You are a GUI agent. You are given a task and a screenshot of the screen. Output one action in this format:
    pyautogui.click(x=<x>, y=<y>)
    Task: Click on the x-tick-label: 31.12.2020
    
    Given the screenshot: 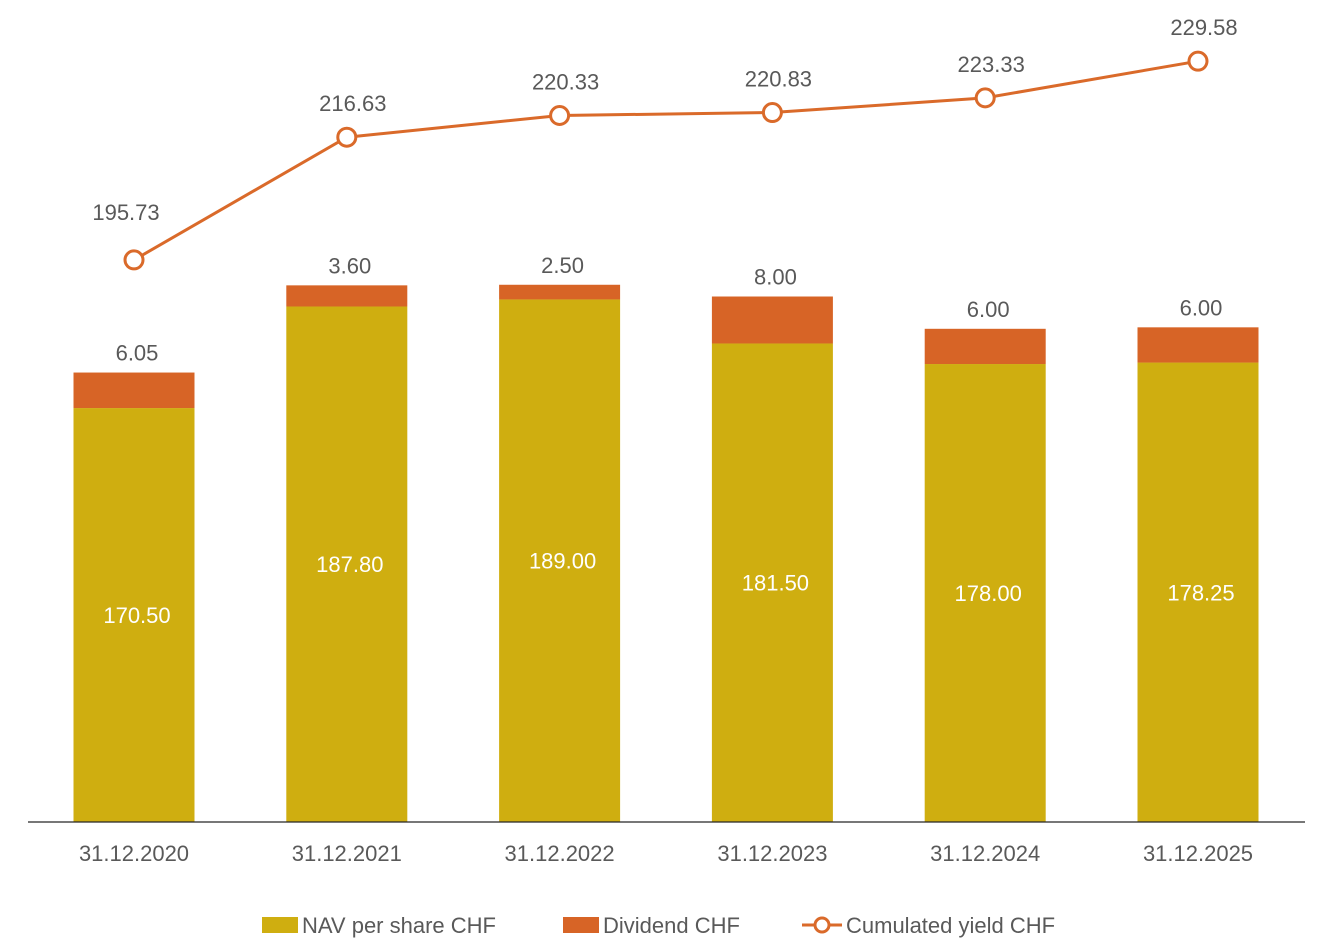 What is the action you would take?
    pyautogui.click(x=134, y=853)
    